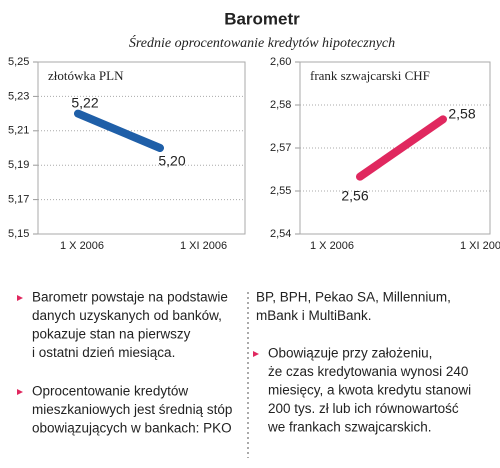 The width and height of the screenshot is (500, 468). Describe the element at coordinates (18, 200) in the screenshot. I see `y-tick-label: 5,17` at that location.